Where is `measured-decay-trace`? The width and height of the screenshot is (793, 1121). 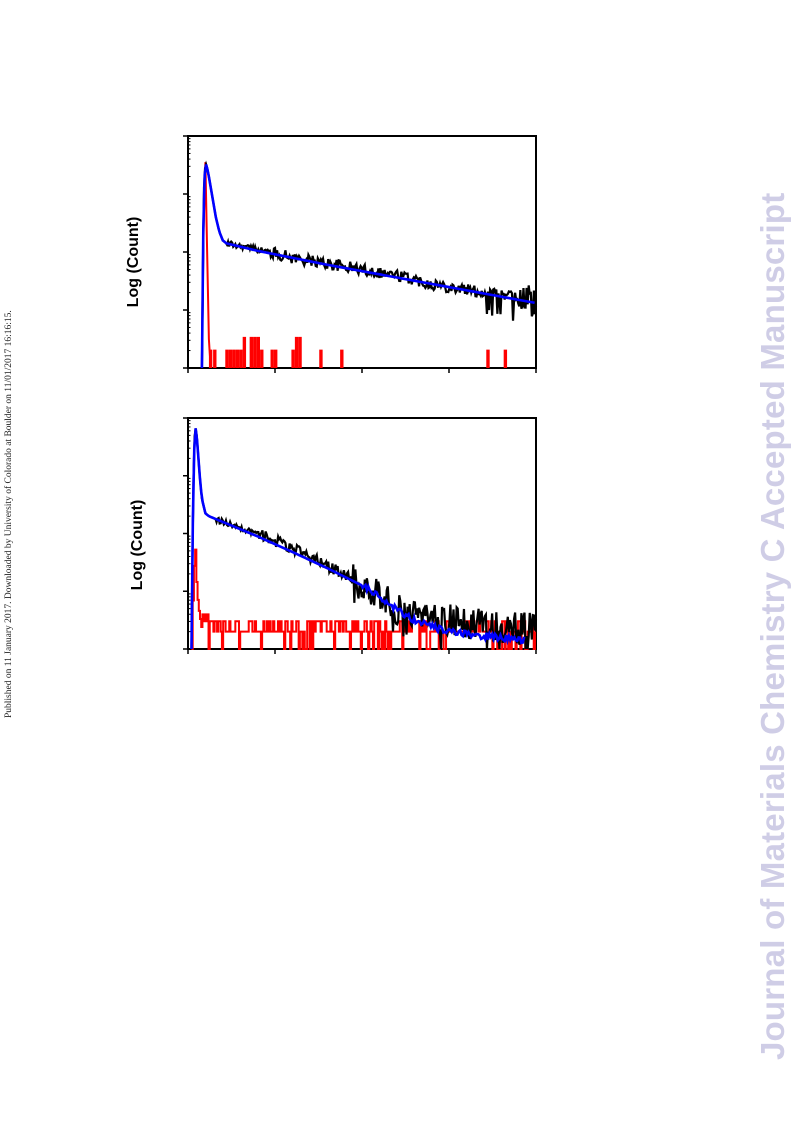 measured-decay-trace is located at coordinates (364, 539).